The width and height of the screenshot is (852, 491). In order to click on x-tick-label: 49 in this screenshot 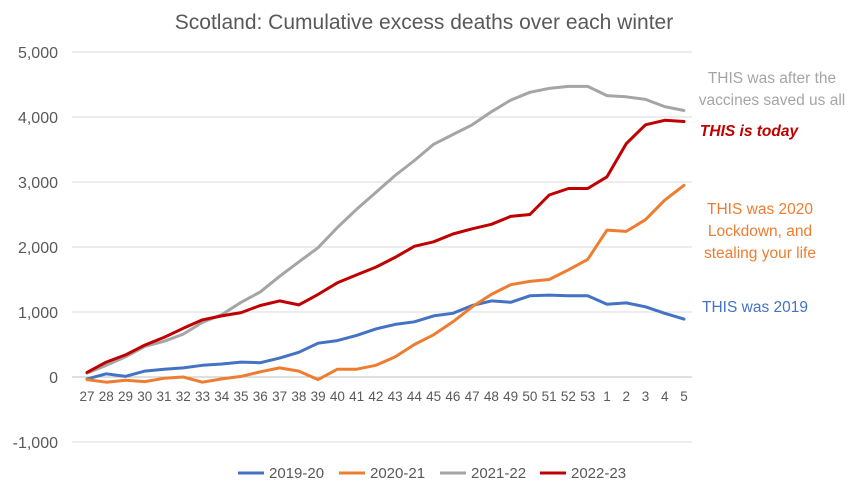, I will do `click(510, 396)`.